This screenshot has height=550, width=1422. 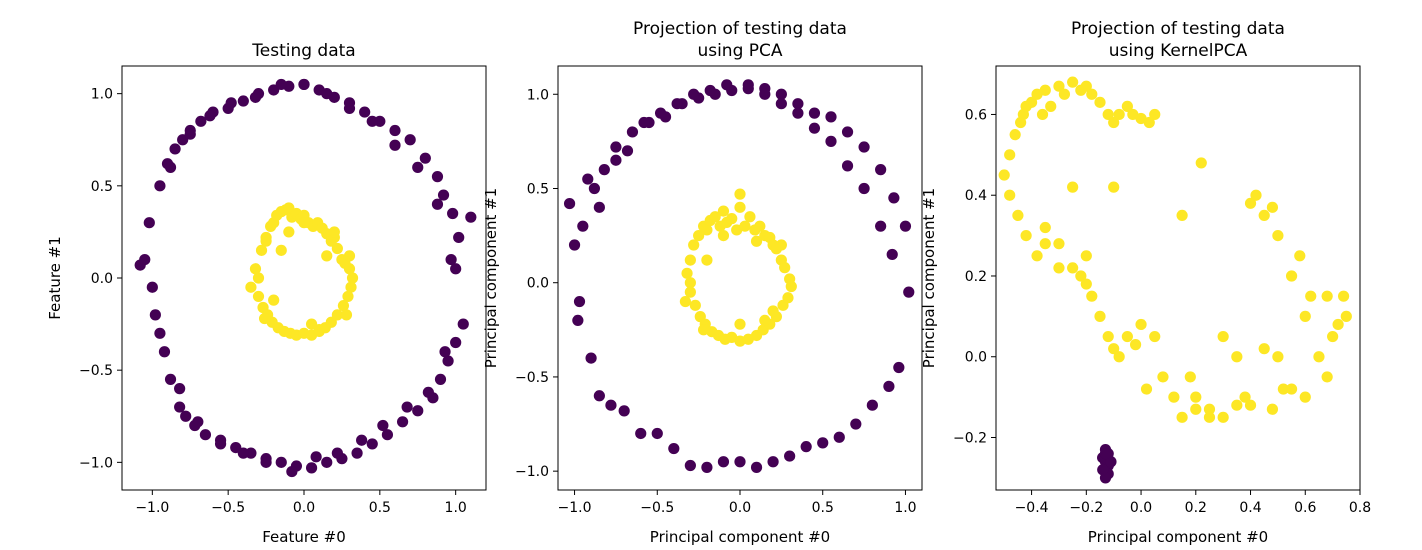 What do you see at coordinates (303, 51) in the screenshot?
I see `chart-title-line-0: Testing data` at bounding box center [303, 51].